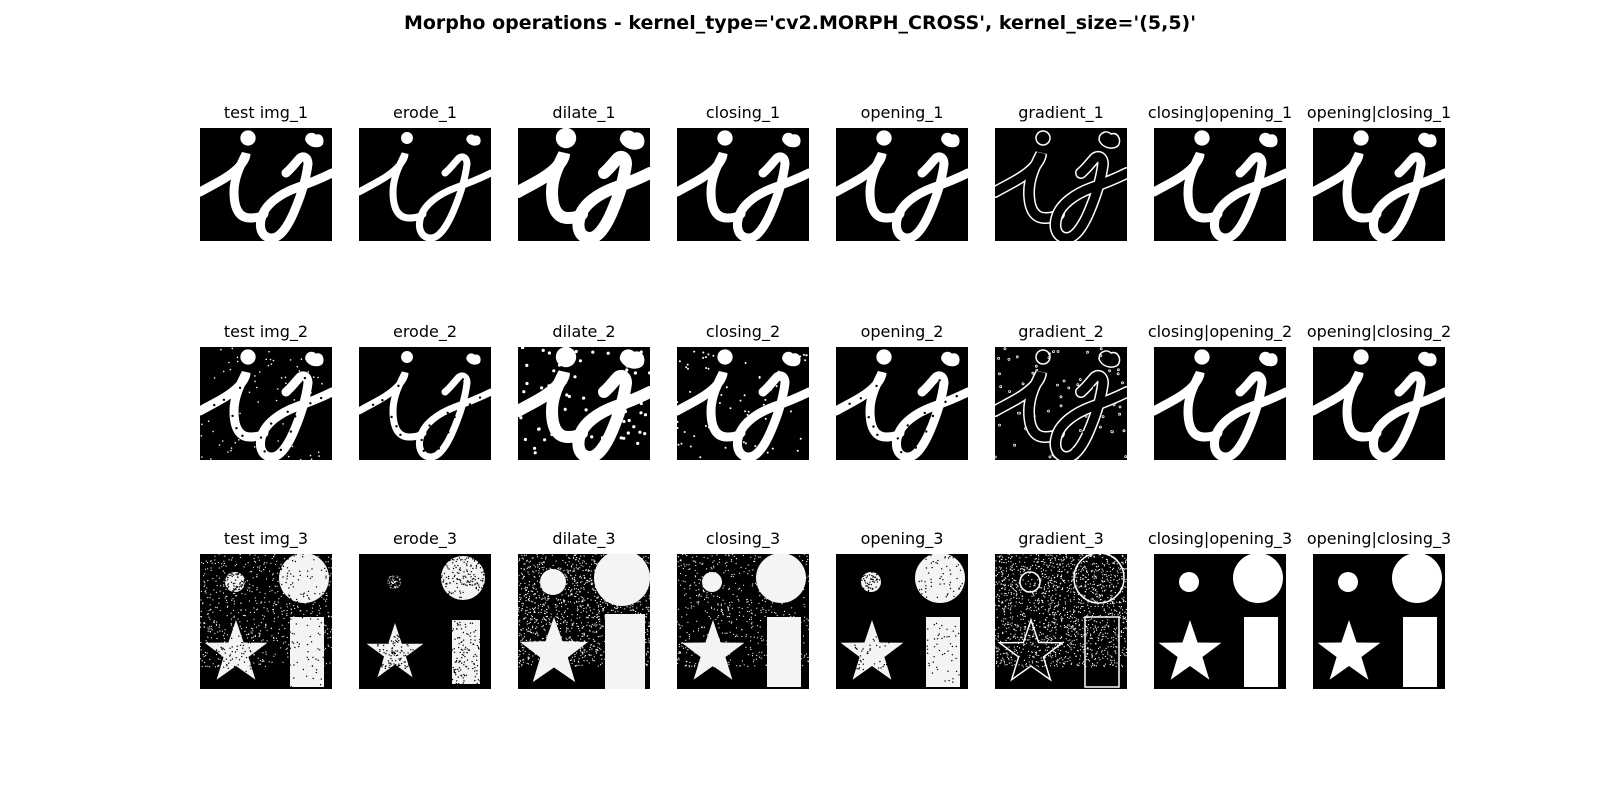 The width and height of the screenshot is (1600, 800). Describe the element at coordinates (1061, 112) in the screenshot. I see `subplot-title: gradient_1` at that location.